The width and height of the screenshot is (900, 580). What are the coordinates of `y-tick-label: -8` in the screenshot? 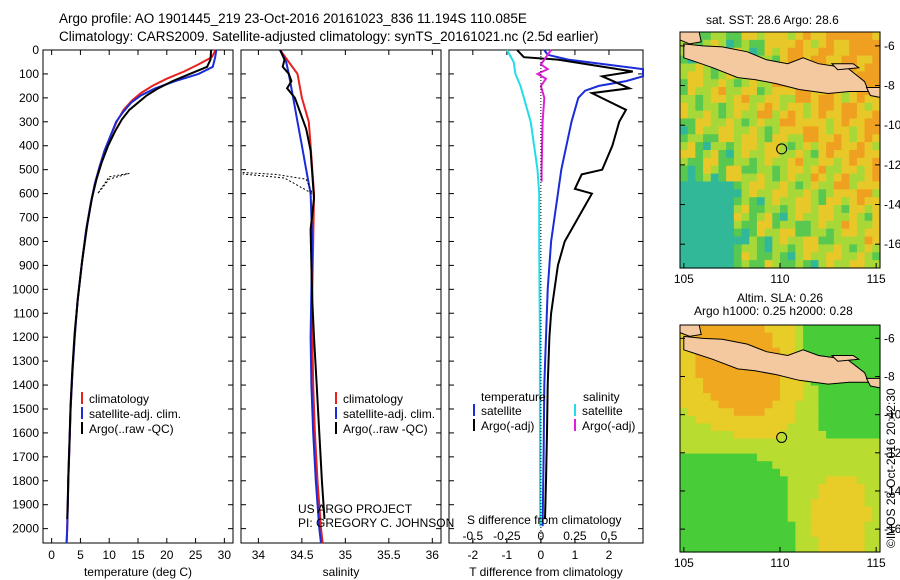 It's located at (889, 86).